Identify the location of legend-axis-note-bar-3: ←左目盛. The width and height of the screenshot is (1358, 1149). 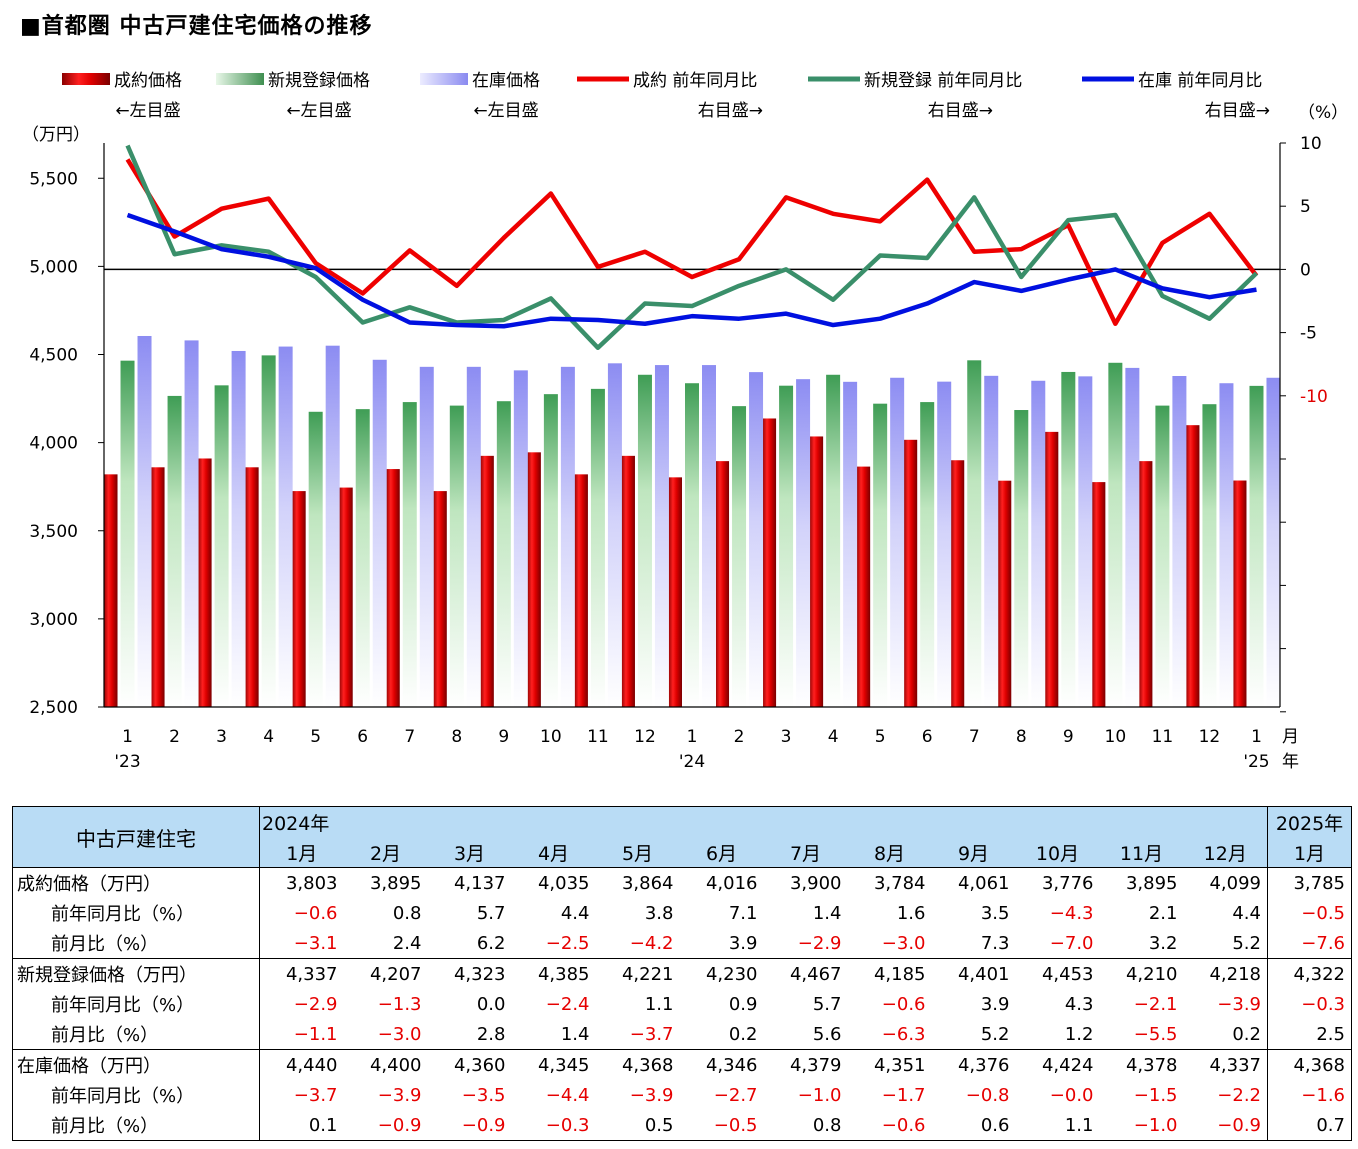
(505, 111).